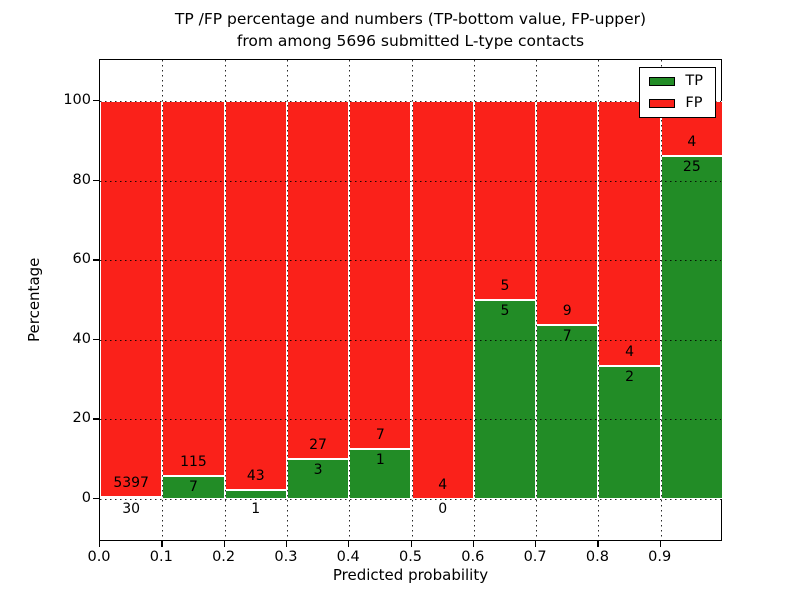 Image resolution: width=800 pixels, height=600 pixels. What do you see at coordinates (131, 482) in the screenshot?
I see `fp-count-label: 5397` at bounding box center [131, 482].